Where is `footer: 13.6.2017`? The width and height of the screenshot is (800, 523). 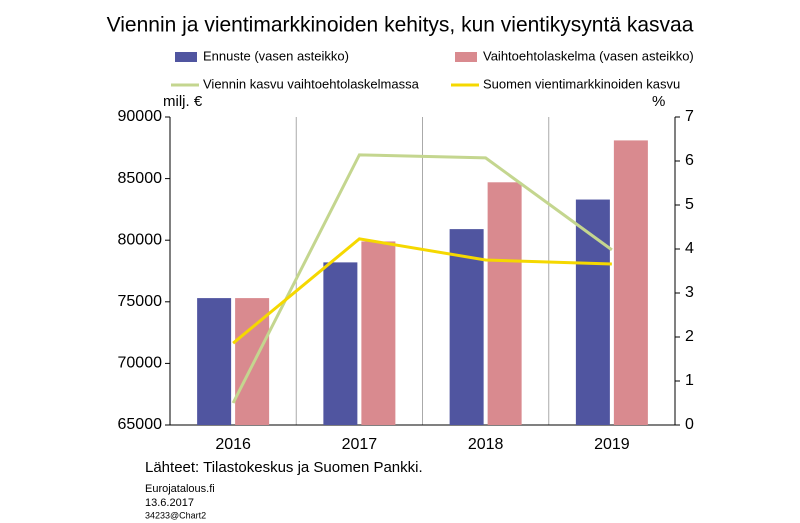 footer: 13.6.2017 is located at coordinates (169, 503).